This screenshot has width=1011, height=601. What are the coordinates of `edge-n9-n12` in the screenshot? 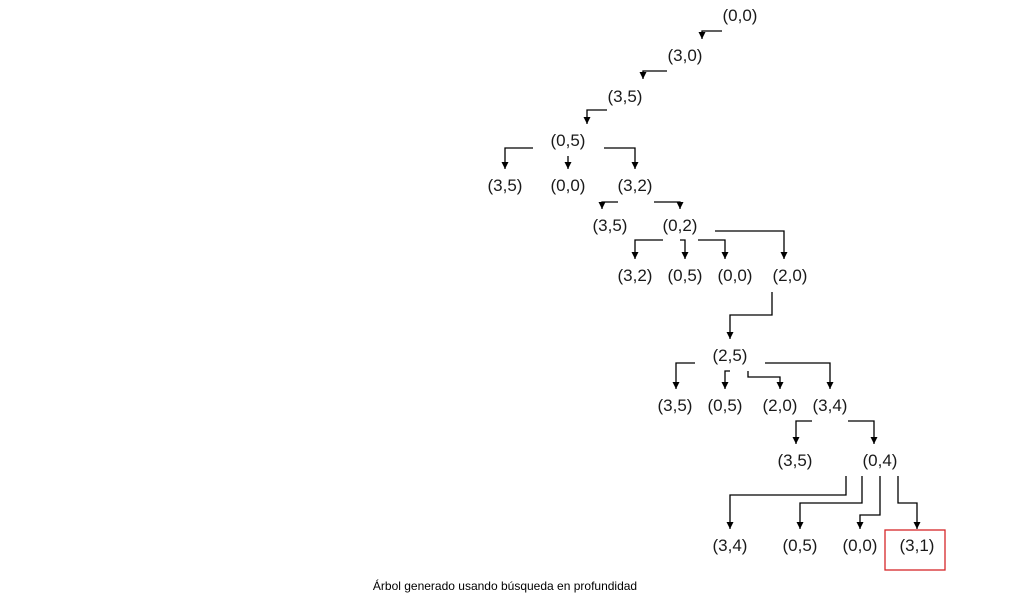 It's located at (713, 249).